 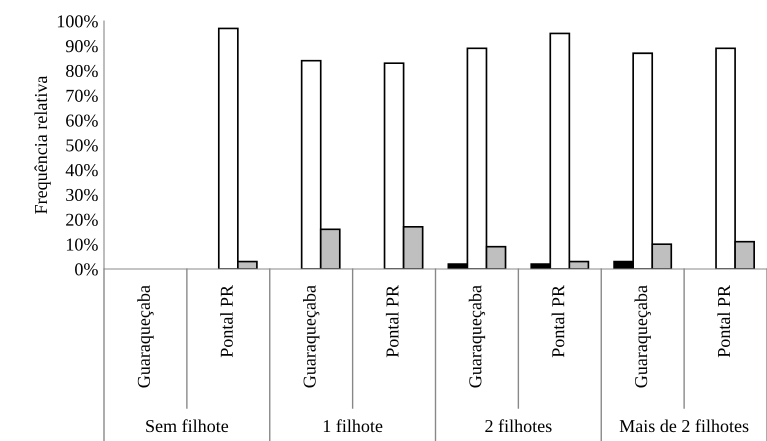 I want to click on y-tick-label: 90%, so click(x=82, y=46).